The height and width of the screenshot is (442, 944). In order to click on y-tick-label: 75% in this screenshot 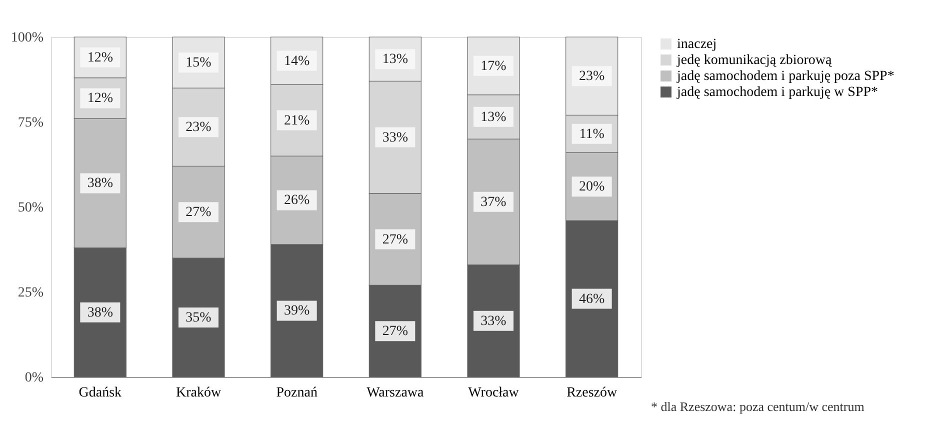, I will do `click(31, 123)`.